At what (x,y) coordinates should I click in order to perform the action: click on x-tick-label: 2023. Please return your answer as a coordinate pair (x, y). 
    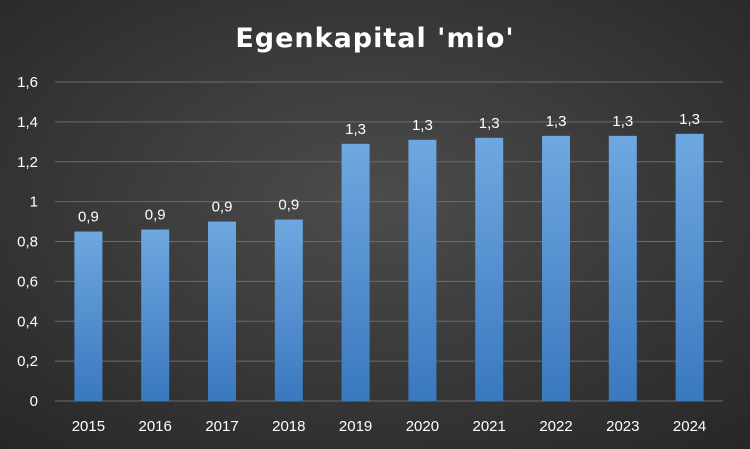
    Looking at the image, I should click on (622, 426).